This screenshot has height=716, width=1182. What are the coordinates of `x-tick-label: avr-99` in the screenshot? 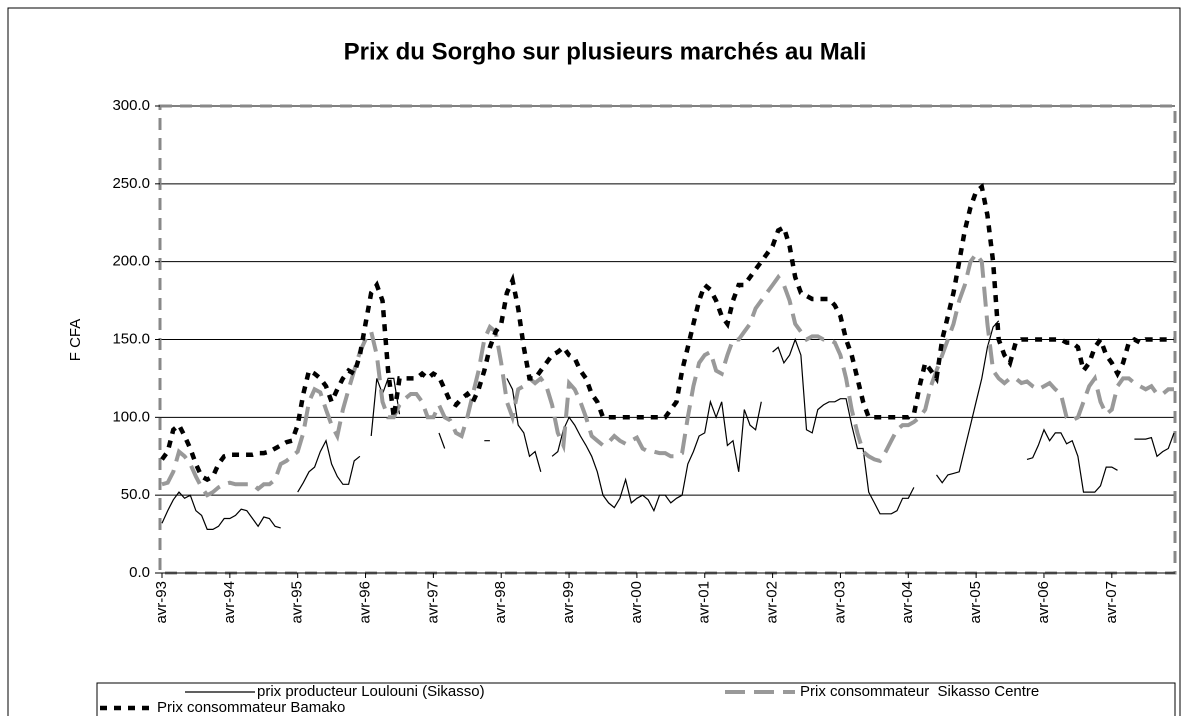 It's located at (568, 602).